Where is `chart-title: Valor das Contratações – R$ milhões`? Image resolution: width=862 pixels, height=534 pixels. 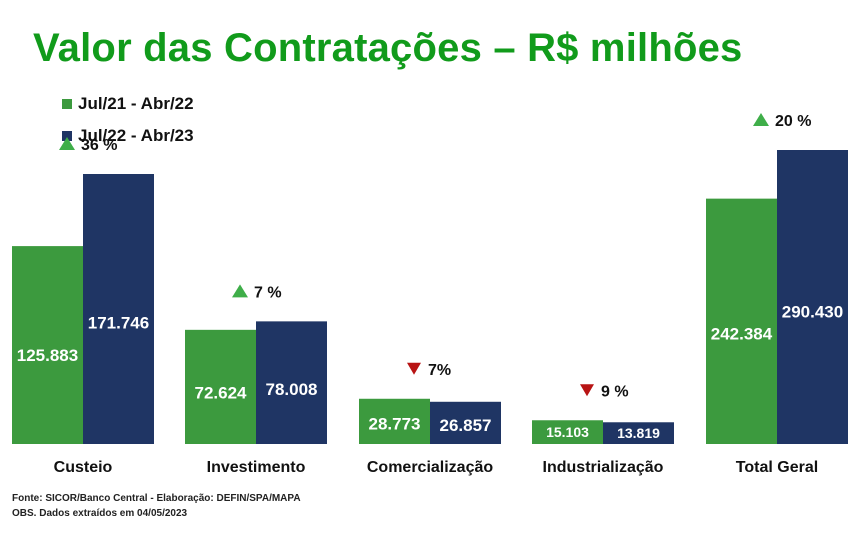
chart-title: Valor das Contratações – R$ milhões is located at coordinates (388, 48).